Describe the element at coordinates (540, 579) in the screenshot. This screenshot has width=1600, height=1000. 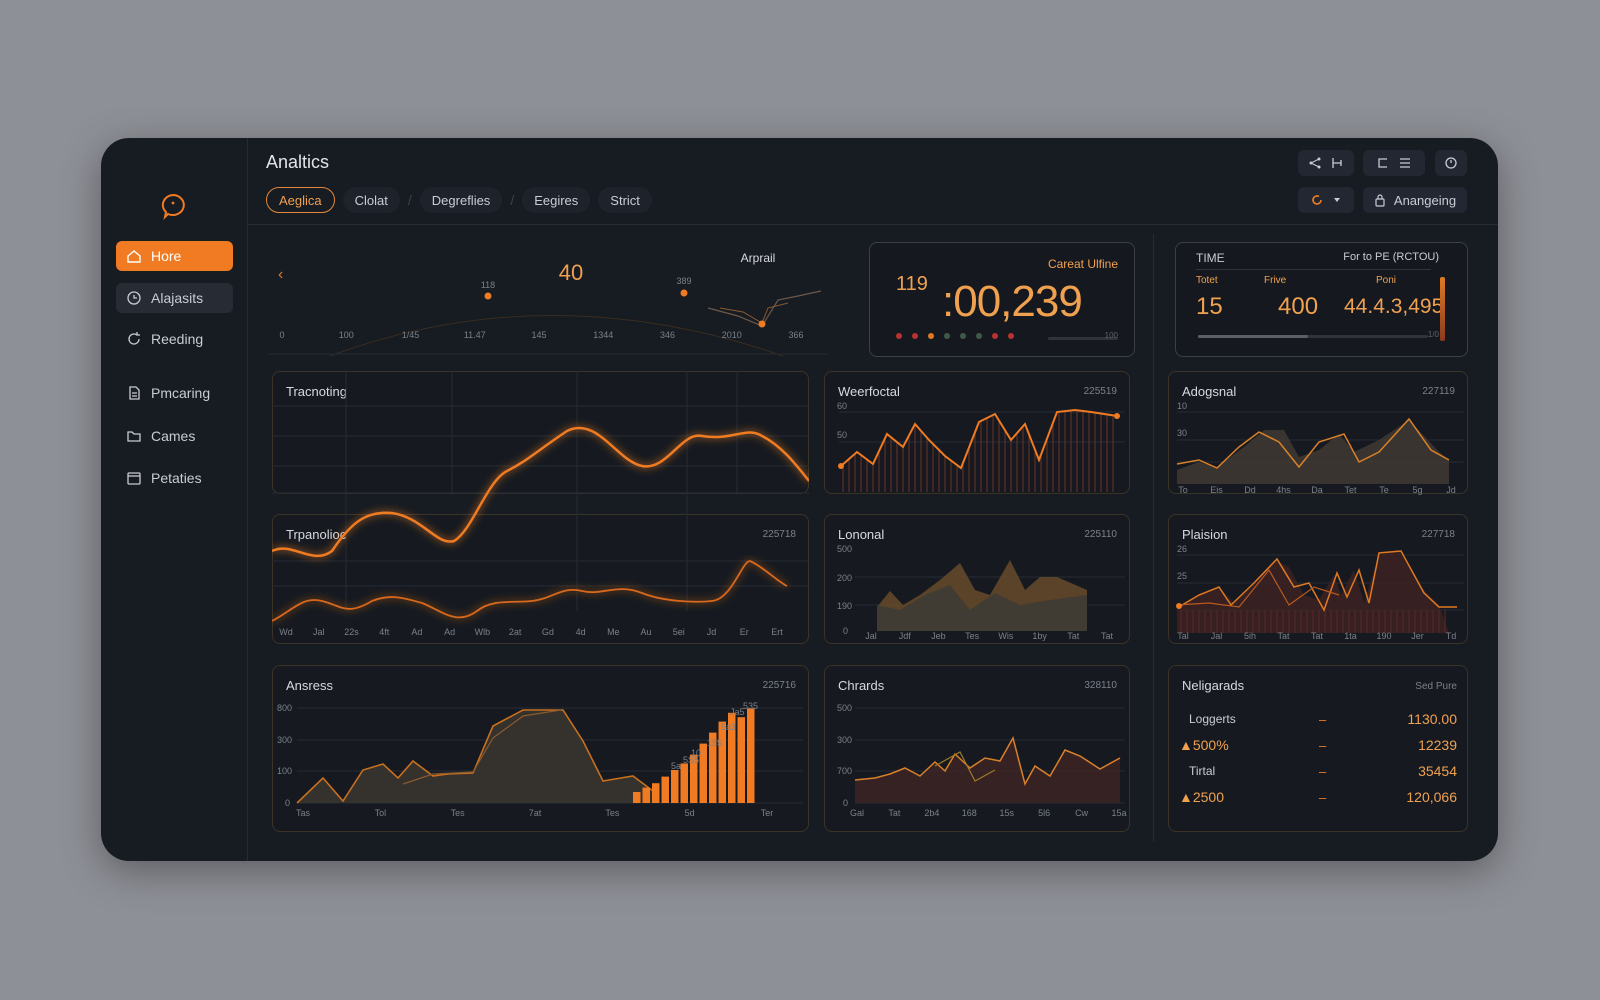
I see `panel-trpanolioc: Trpanolioc 225718` at that location.